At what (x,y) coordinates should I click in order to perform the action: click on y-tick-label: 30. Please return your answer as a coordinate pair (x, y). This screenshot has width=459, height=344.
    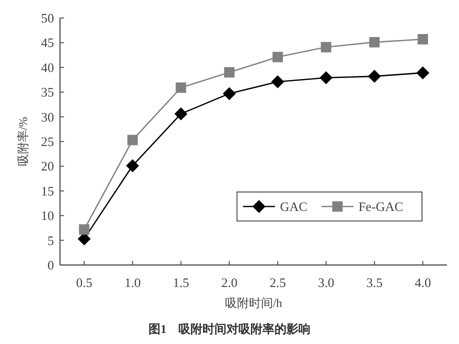
    Looking at the image, I should click on (47, 116).